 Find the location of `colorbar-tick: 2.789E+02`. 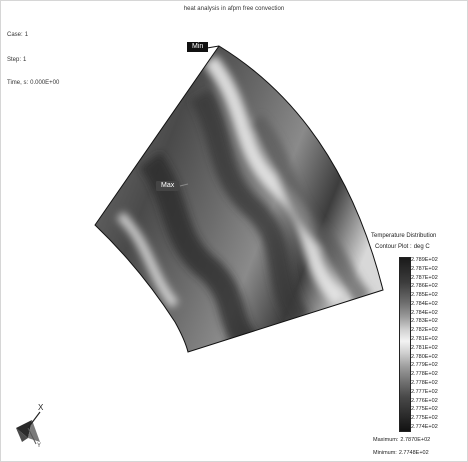

colorbar-tick: 2.789E+02 is located at coordinates (424, 260).